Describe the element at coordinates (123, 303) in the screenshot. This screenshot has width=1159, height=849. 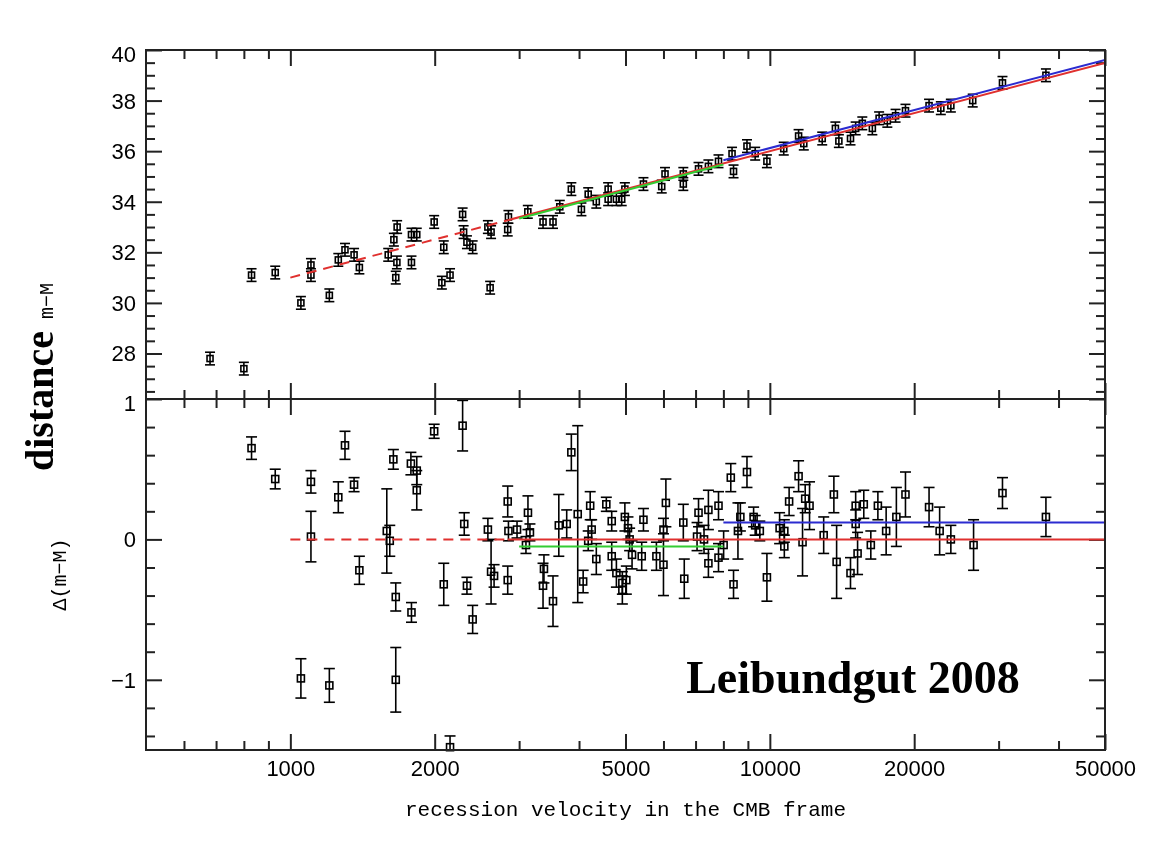
I see `y-tick-label: 30` at that location.